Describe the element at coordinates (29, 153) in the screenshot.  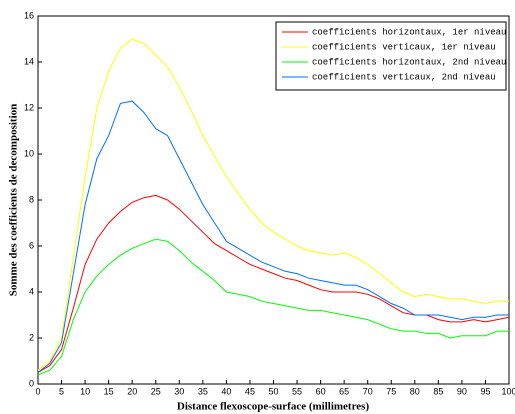
I see `y-tick-label: 10` at that location.